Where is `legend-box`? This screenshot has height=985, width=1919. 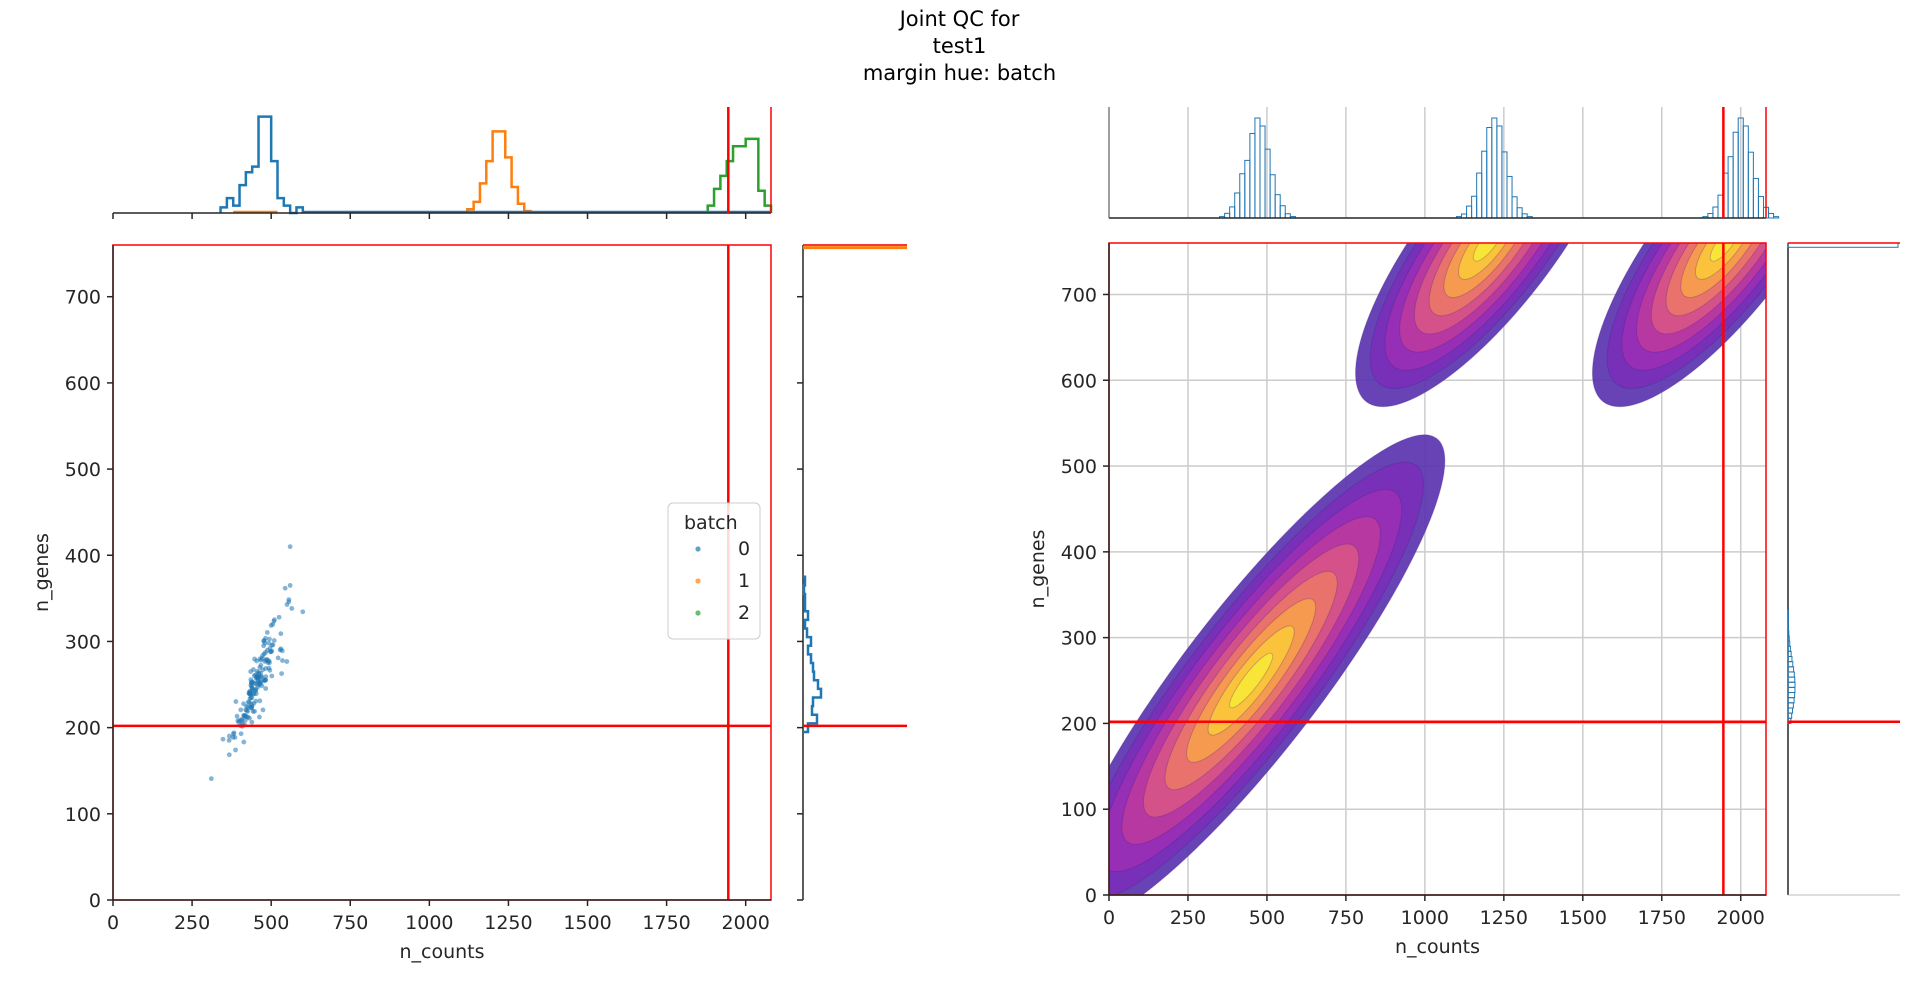
legend-box is located at coordinates (714, 571).